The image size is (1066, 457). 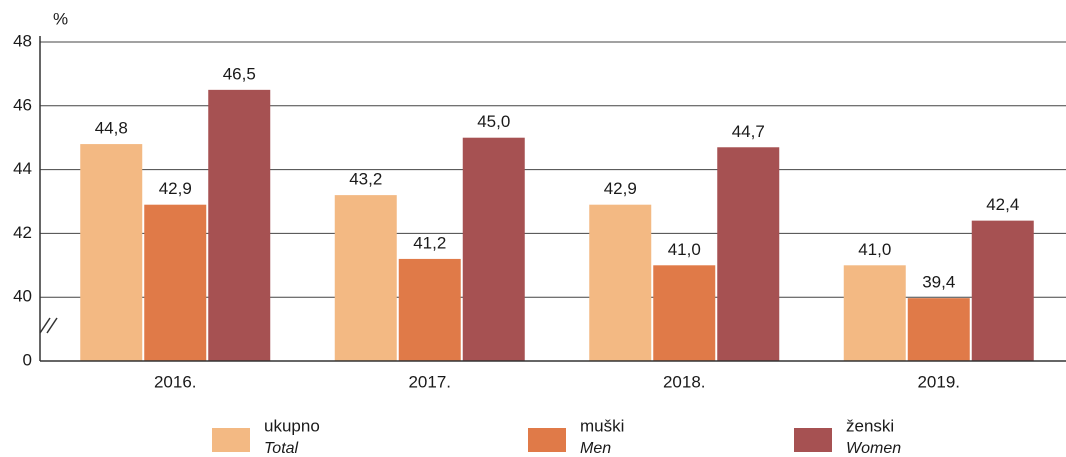 I want to click on x-tick-label: 2016., so click(x=175, y=381).